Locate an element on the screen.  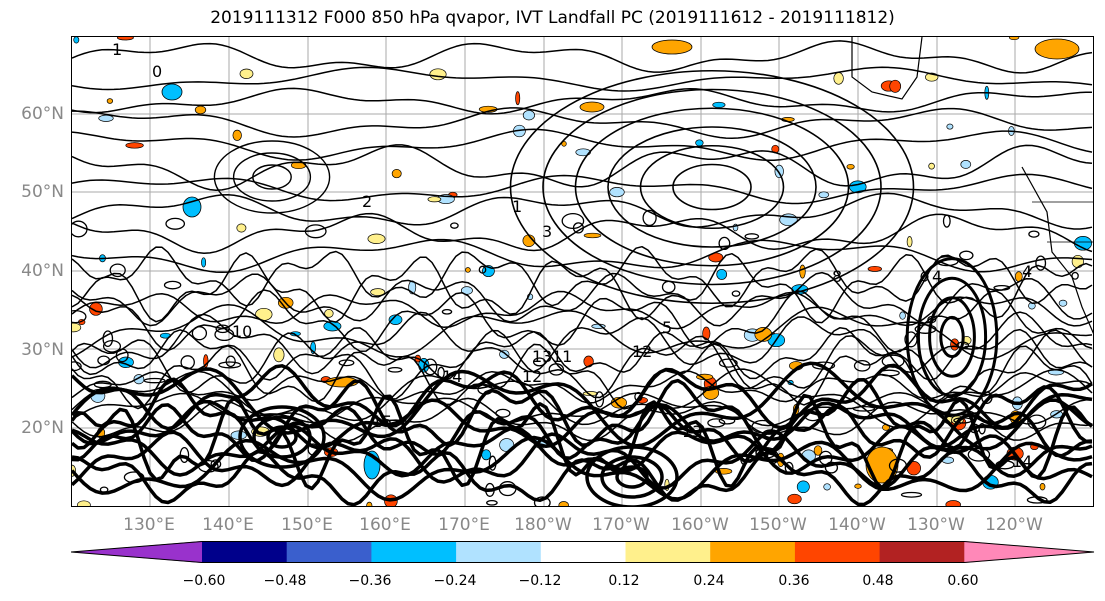
contour-label: 13 is located at coordinates (542, 356).